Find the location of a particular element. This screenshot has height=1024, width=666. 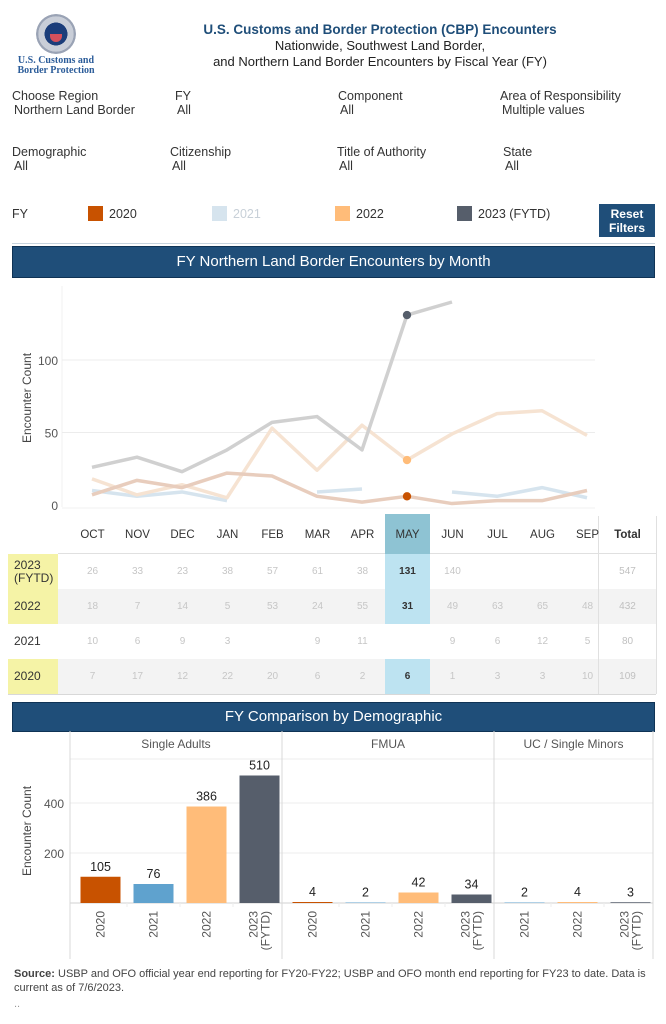

table-cell: 61 is located at coordinates (317, 571).